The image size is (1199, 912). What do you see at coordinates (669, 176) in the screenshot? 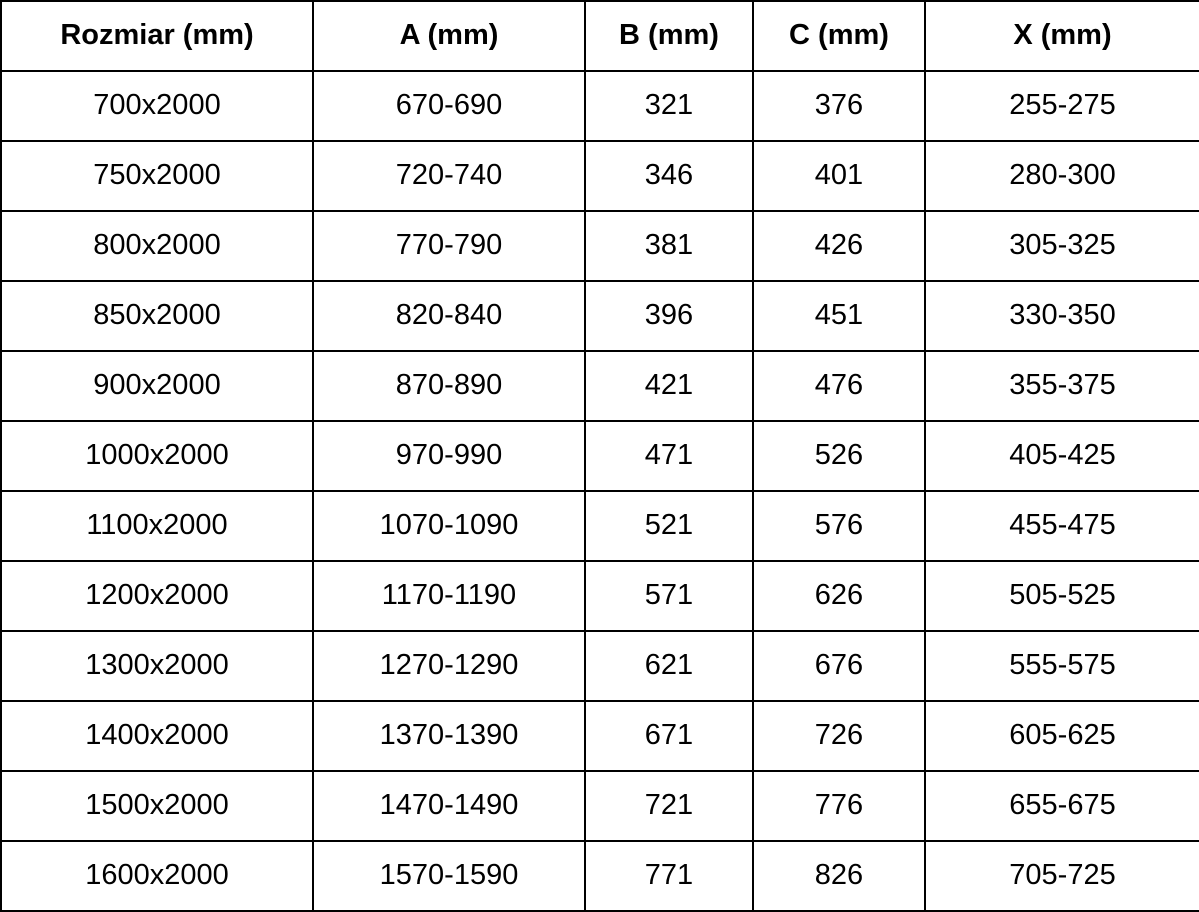
I see `cell-b: 346` at bounding box center [669, 176].